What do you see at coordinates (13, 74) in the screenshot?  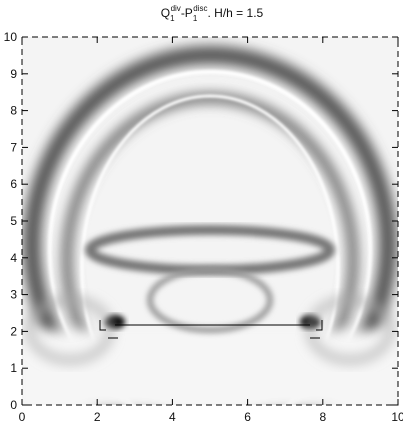 I see `y-tick-label: 9` at bounding box center [13, 74].